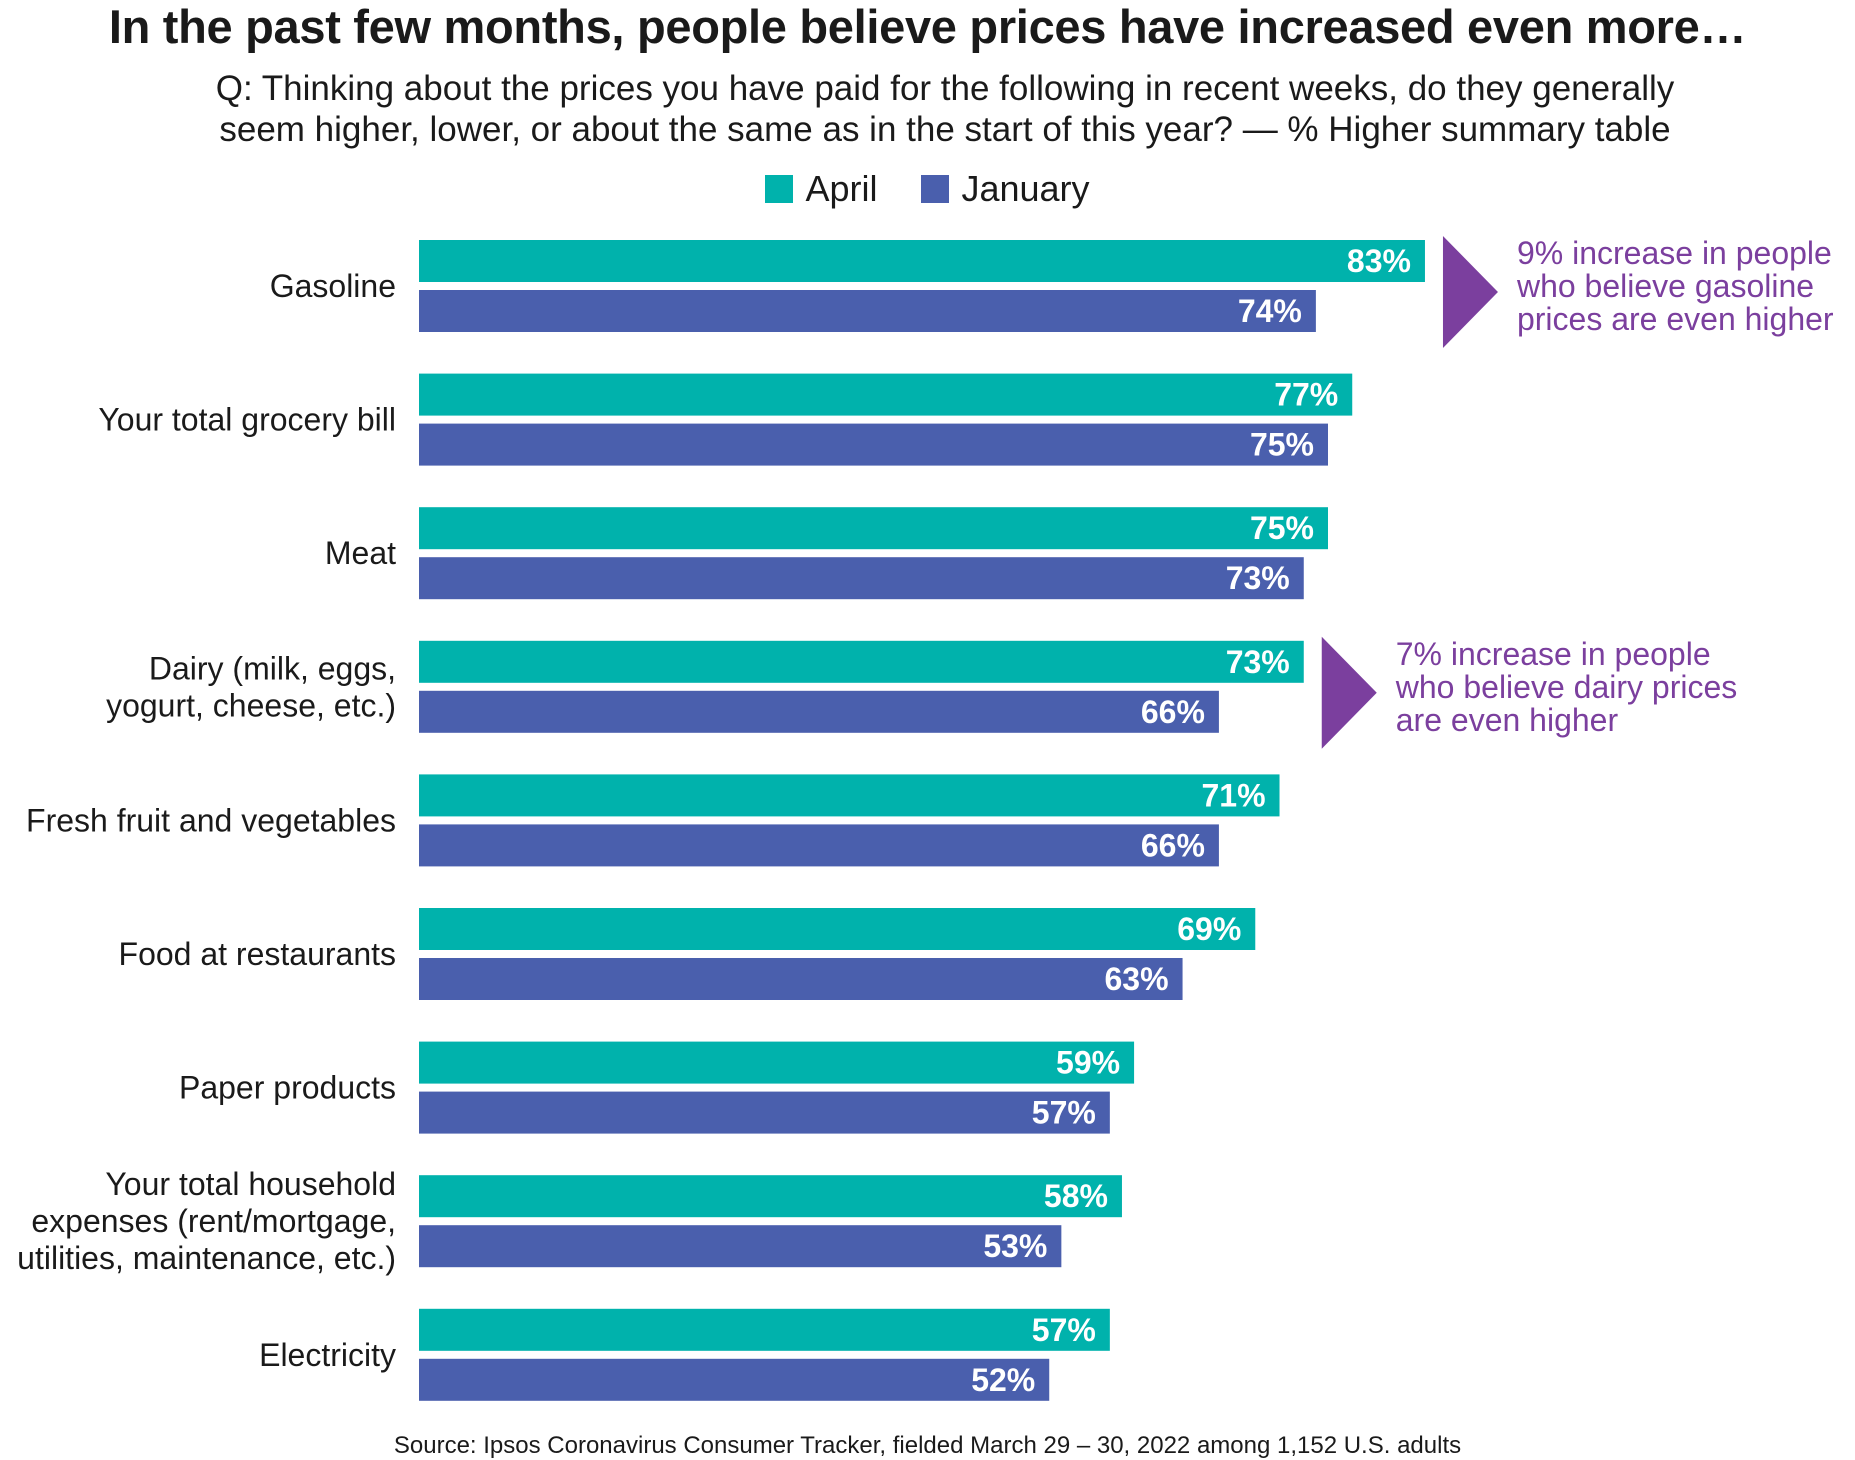  I want to click on category-label-line: Meat, so click(360, 553).